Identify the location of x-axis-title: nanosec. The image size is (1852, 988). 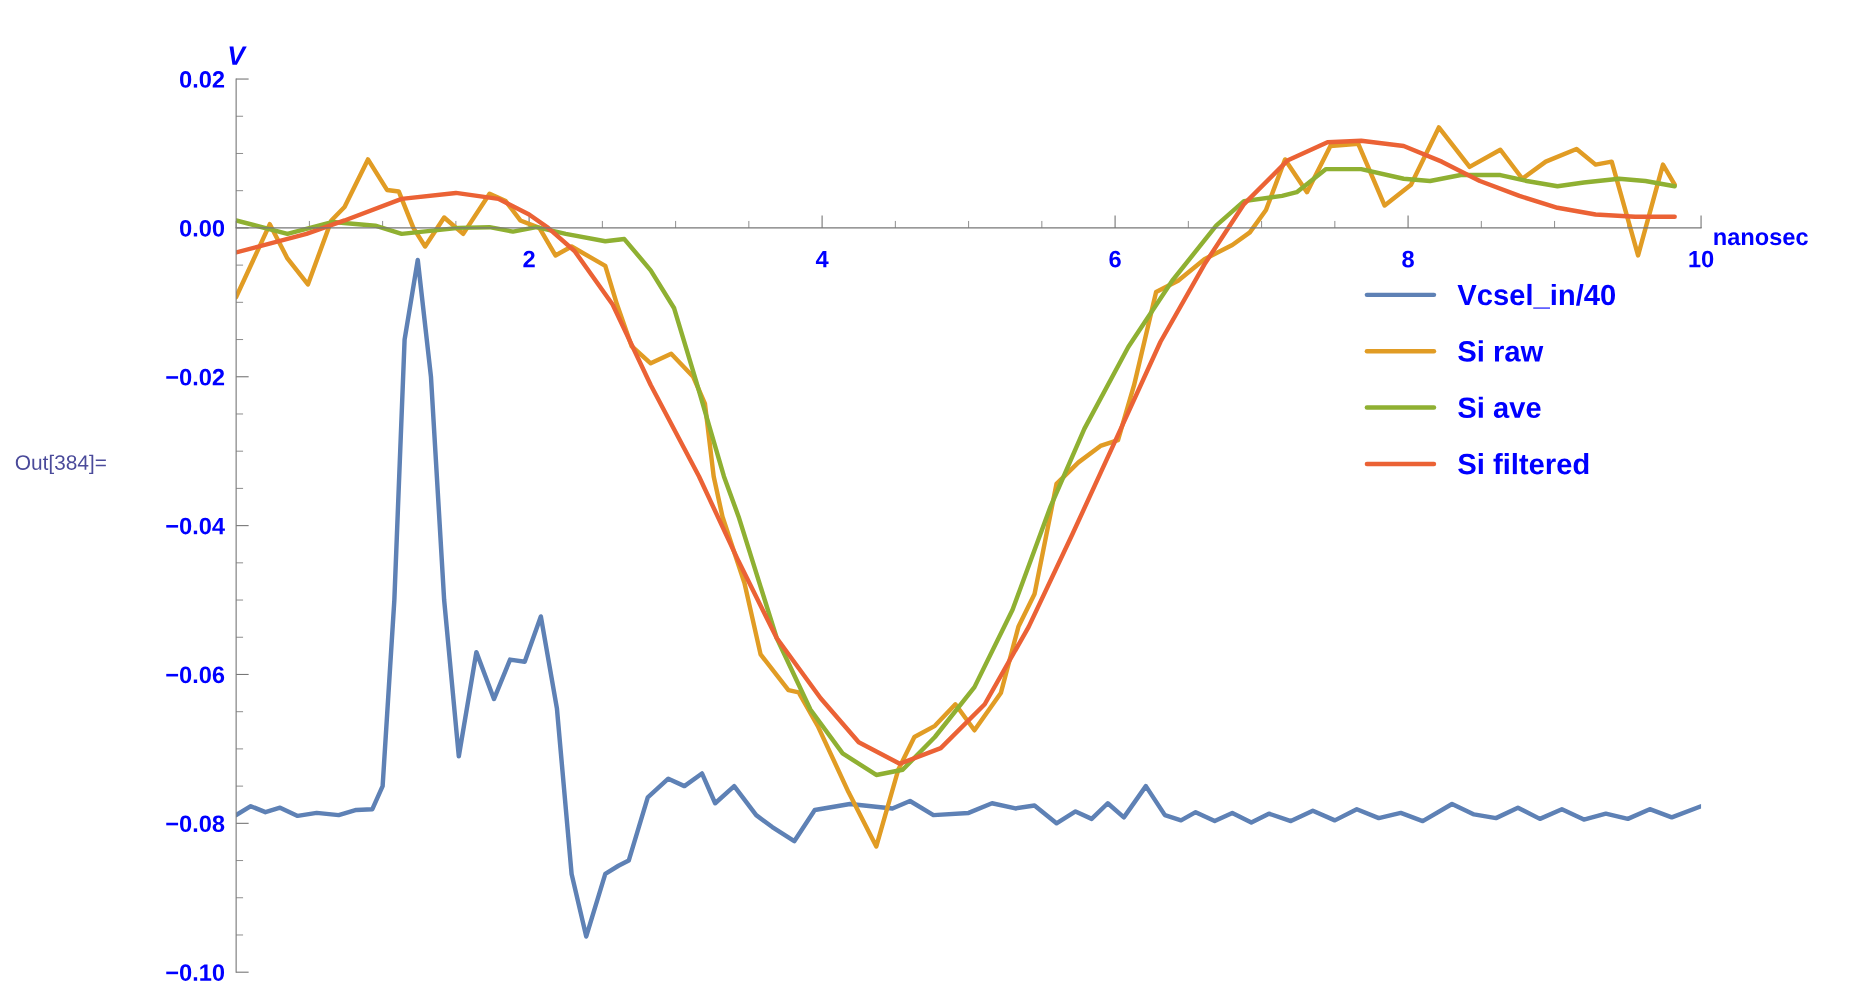
(1761, 239).